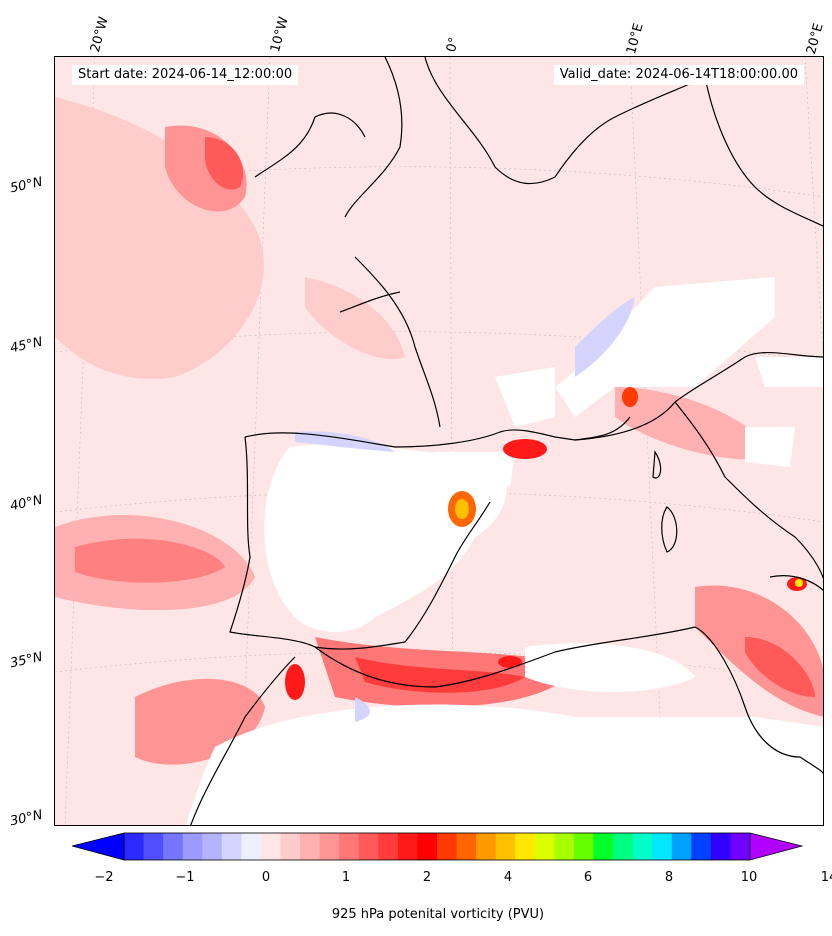 The height and width of the screenshot is (936, 832). Describe the element at coordinates (98, 846) in the screenshot. I see `colorbar-min-arrow` at that location.